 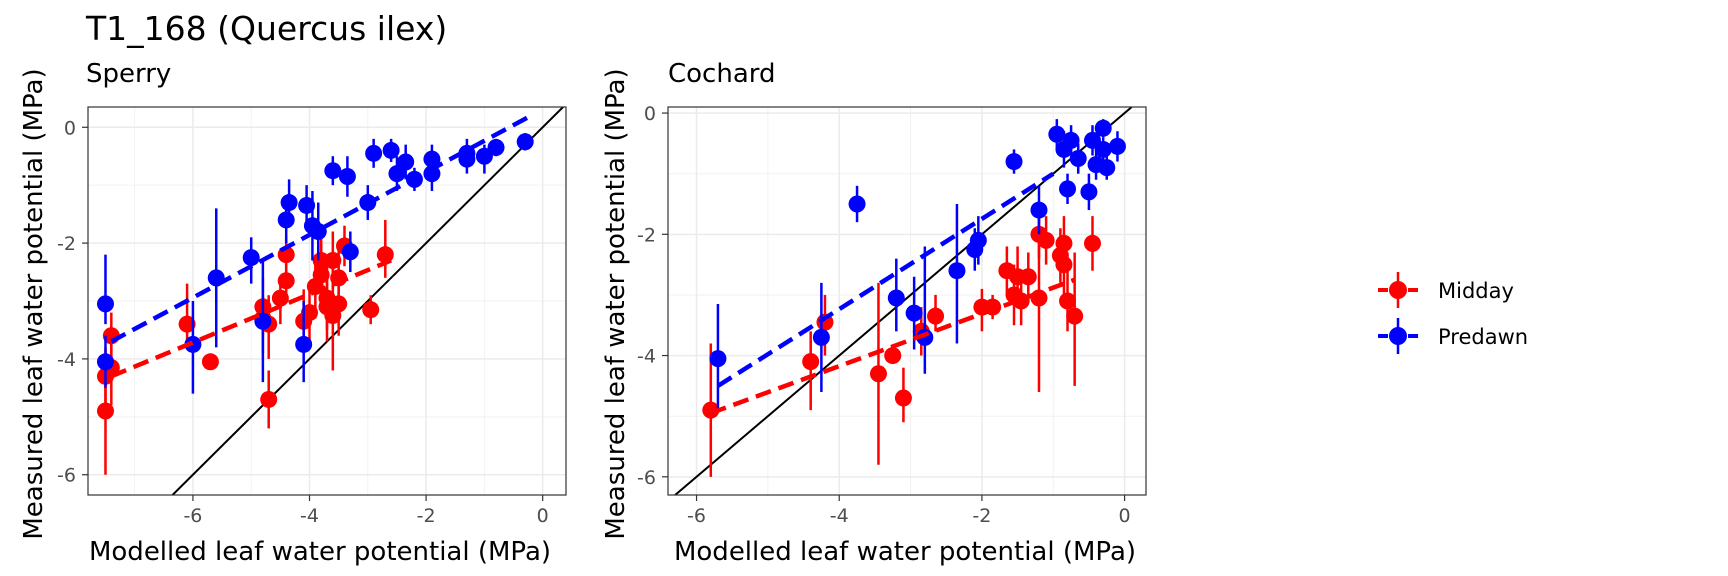 I want to click on legend-label-midday: Midday, so click(x=1476, y=291).